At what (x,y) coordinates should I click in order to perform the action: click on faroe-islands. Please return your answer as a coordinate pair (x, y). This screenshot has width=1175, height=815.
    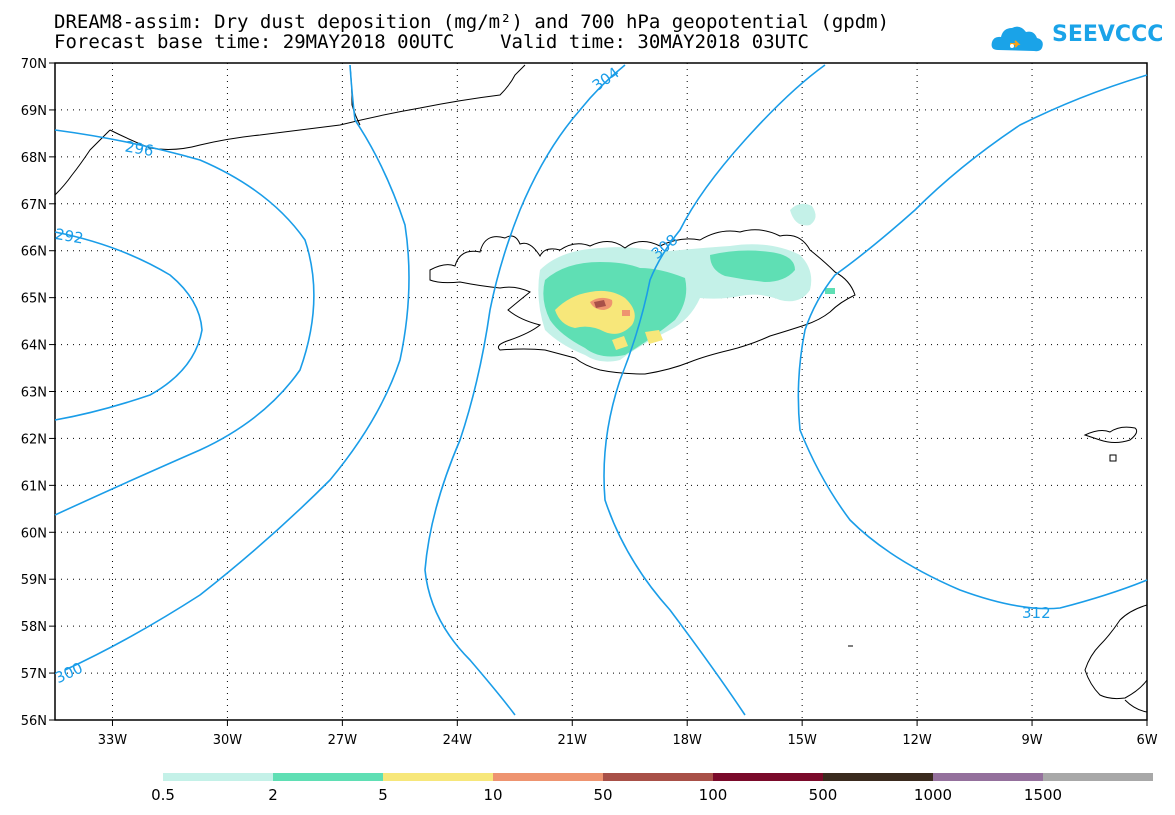
    Looking at the image, I should click on (1110, 444).